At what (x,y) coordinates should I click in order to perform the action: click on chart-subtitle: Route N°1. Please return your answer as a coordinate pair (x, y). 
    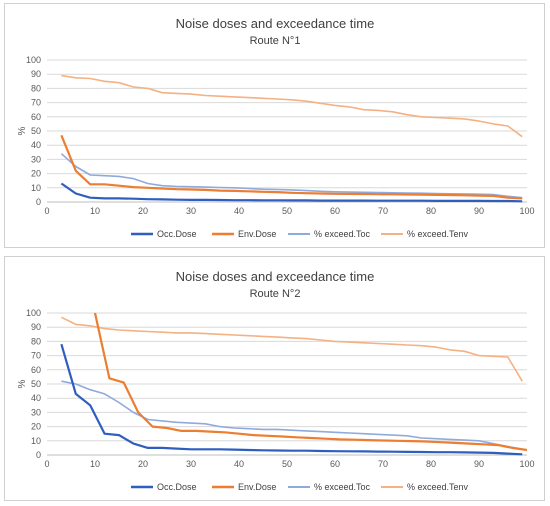
    Looking at the image, I should click on (275, 41).